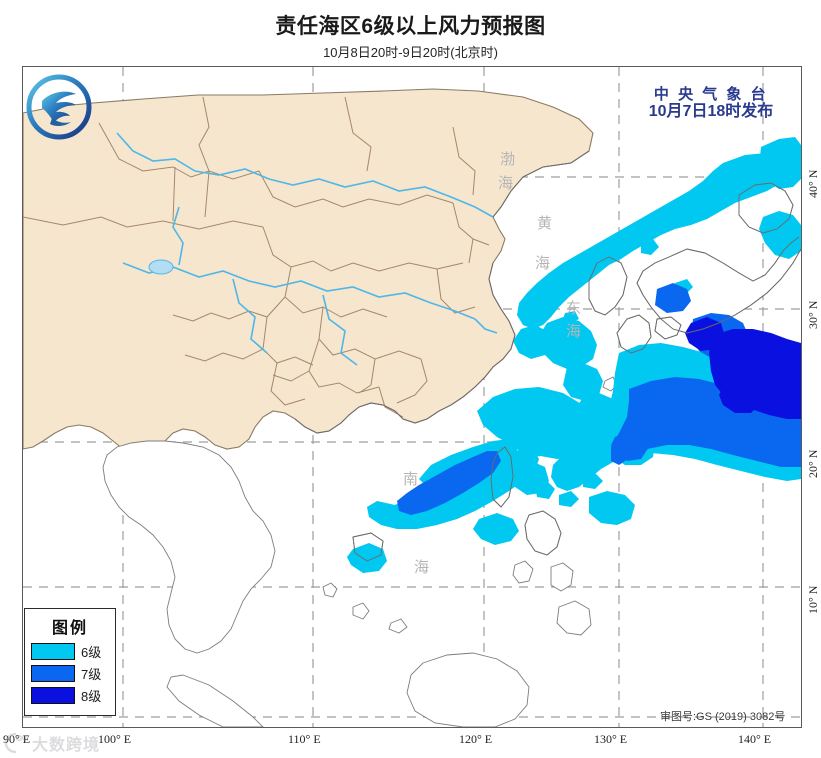 The height and width of the screenshot is (758, 821). I want to click on cma-logo-icon, so click(59, 107).